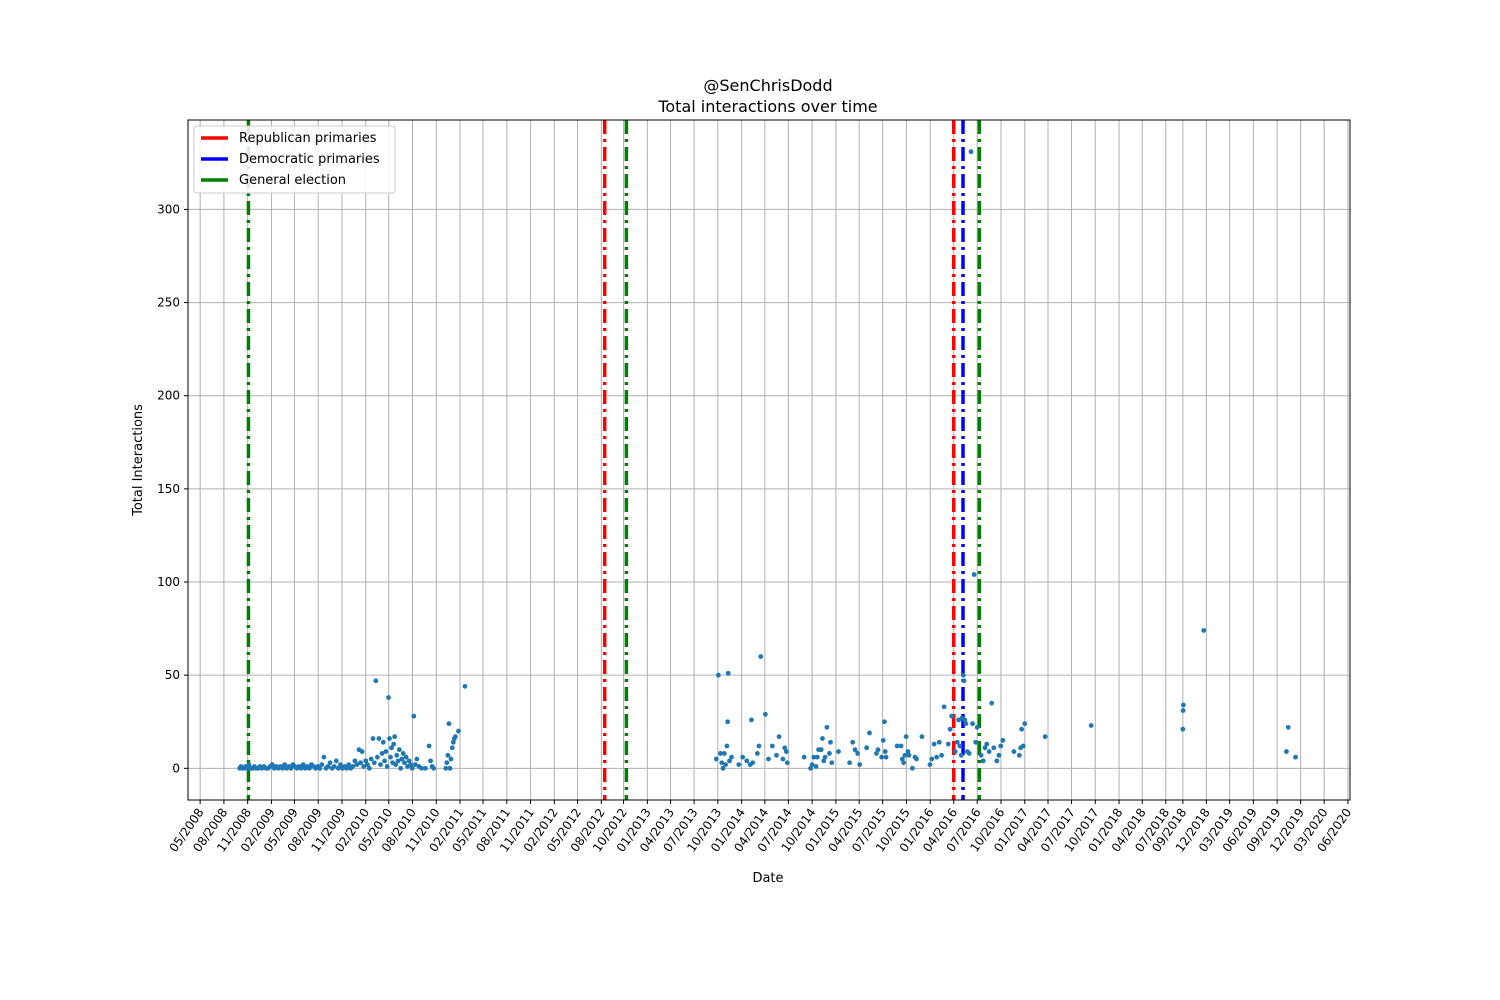 The image size is (1500, 1000). What do you see at coordinates (292, 180) in the screenshot?
I see `legend-label: General election` at bounding box center [292, 180].